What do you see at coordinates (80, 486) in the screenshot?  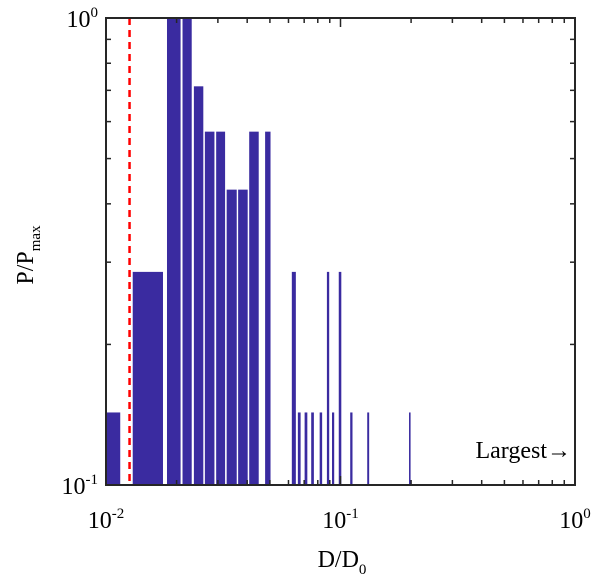 I see `y-tick-label: 10⁻¹` at bounding box center [80, 486].